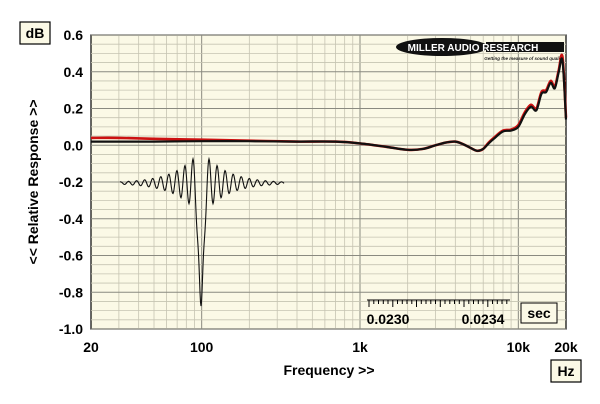 This screenshot has height=404, width=600. Describe the element at coordinates (473, 48) in the screenshot. I see `logo-brand-text: MILLER AUDIO RESEARCH` at that location.